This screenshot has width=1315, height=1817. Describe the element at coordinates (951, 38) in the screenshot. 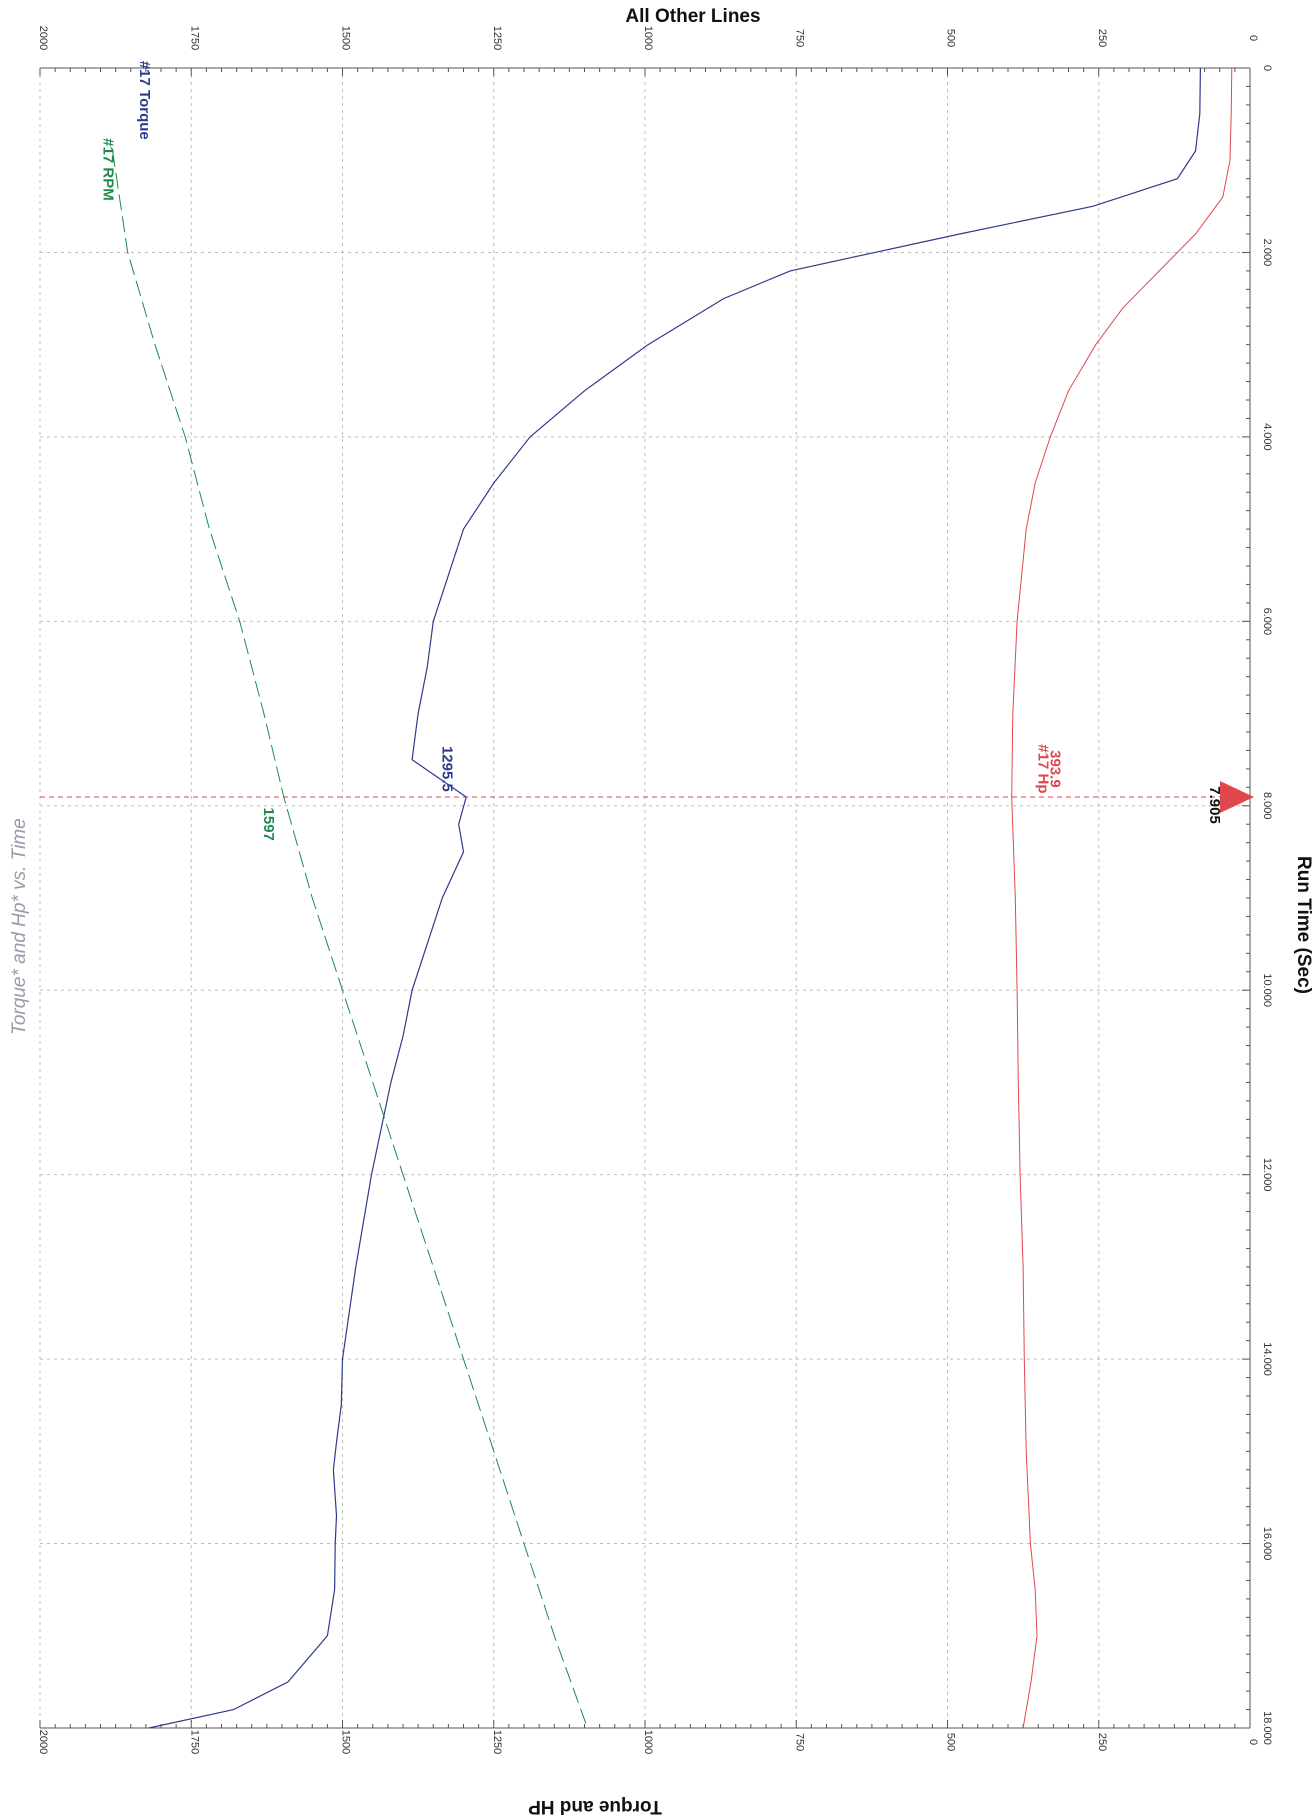

I see `y-right-tick-label: 500` at that location.